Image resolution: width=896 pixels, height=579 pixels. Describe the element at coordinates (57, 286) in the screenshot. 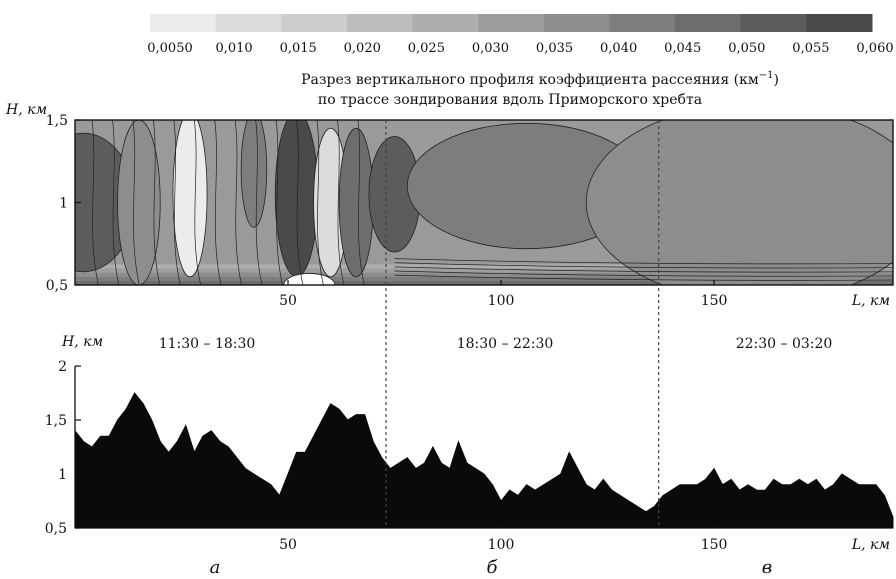

I see `top-ytick-label: 0,5` at that location.